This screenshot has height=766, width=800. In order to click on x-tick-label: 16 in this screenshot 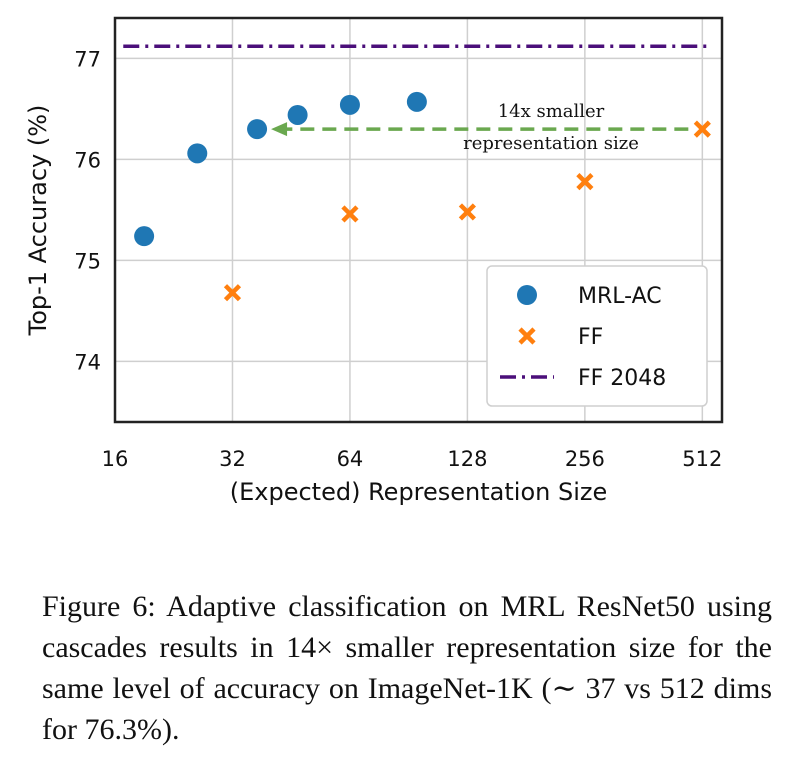, I will do `click(115, 459)`.